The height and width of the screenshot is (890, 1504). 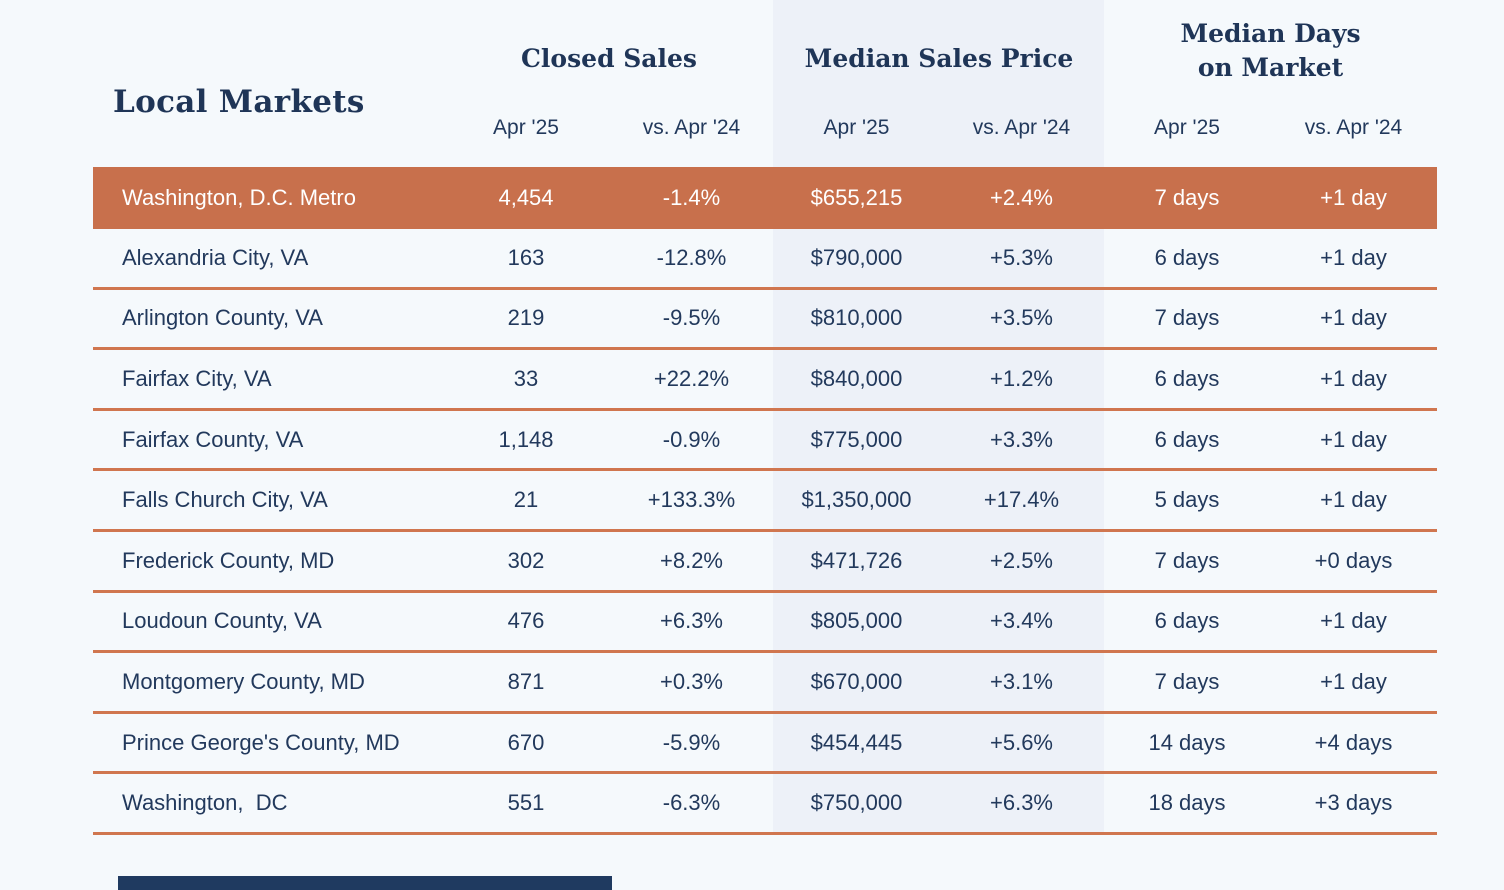 I want to click on closed-sales-cell: 4,454, so click(x=526, y=197).